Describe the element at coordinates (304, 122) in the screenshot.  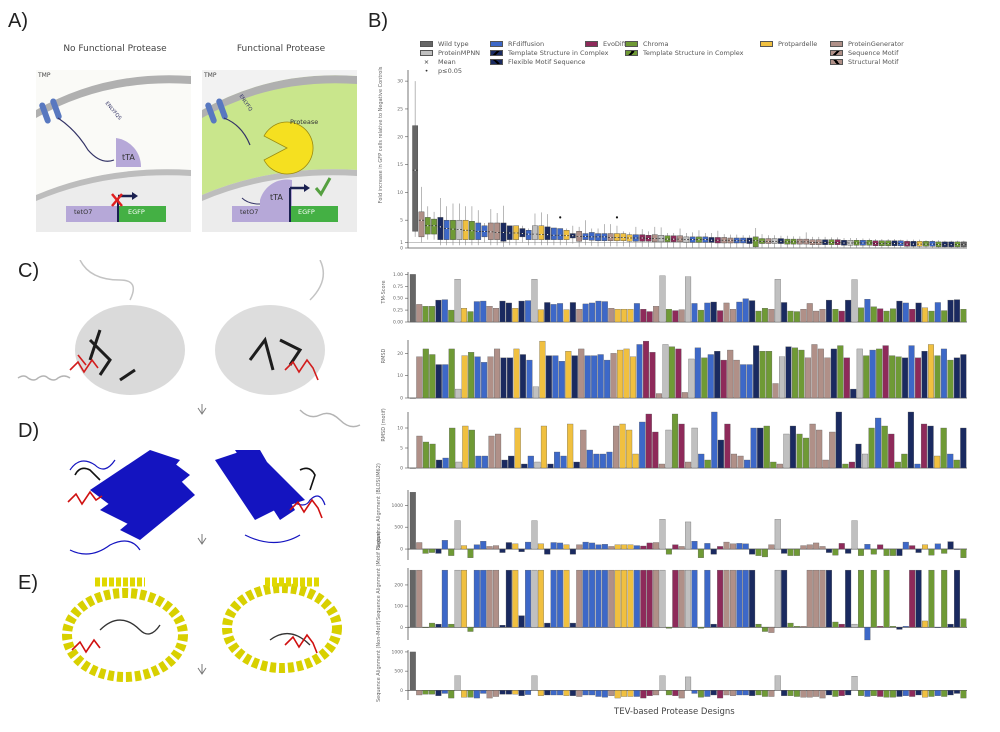
I see `protease-label: Protease` at that location.